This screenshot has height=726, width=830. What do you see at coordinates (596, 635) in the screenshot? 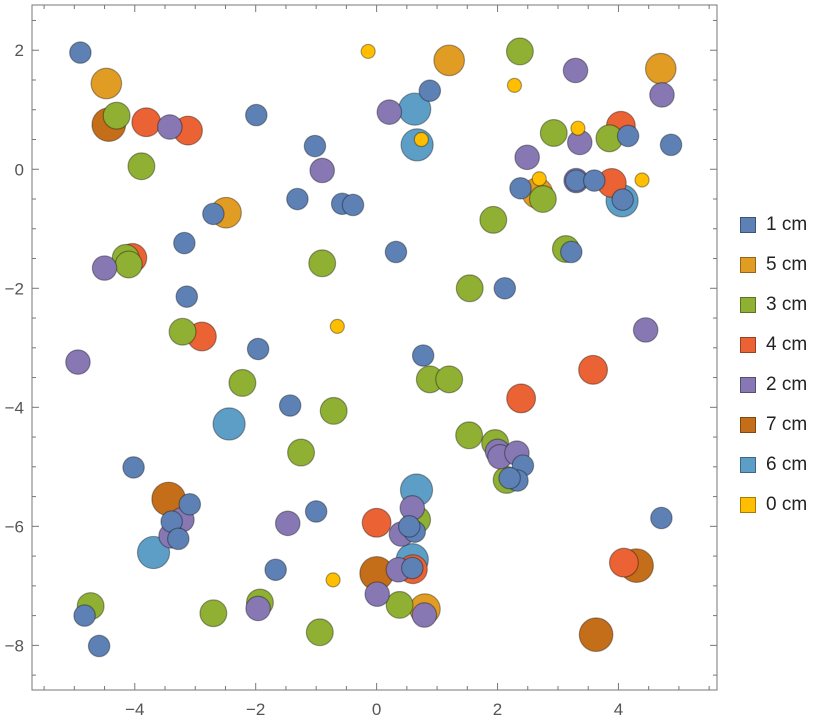
I see `bubble-7cm` at bounding box center [596, 635].